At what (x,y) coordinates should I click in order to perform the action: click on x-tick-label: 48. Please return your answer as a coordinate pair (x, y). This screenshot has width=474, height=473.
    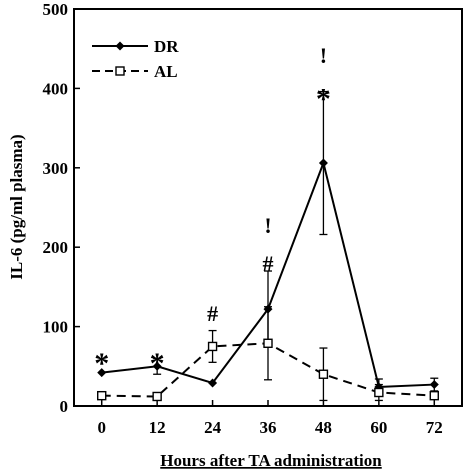
    Looking at the image, I should click on (323, 427).